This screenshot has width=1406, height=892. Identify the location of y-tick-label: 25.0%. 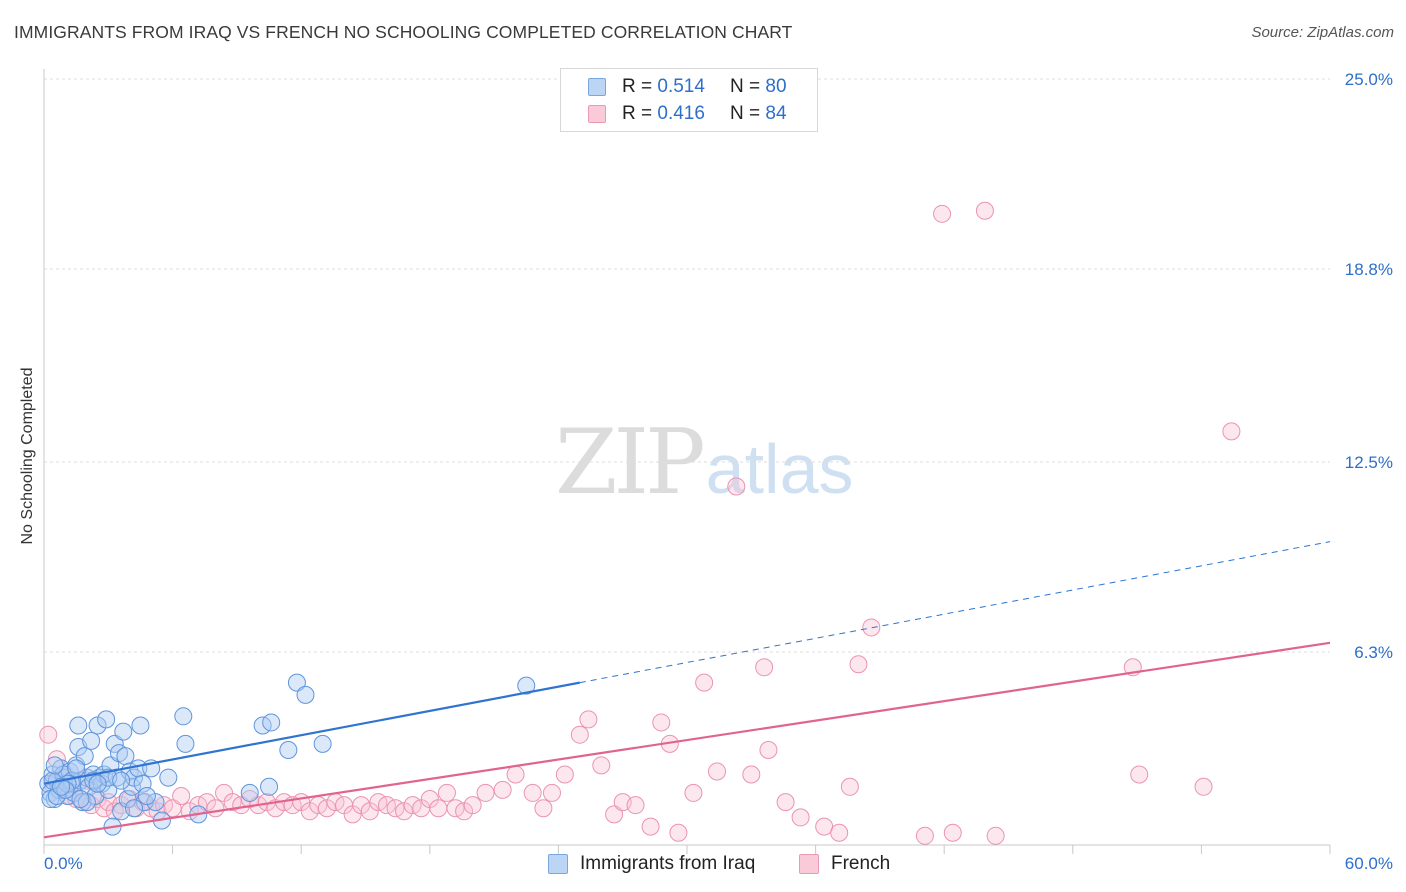
(1369, 79).